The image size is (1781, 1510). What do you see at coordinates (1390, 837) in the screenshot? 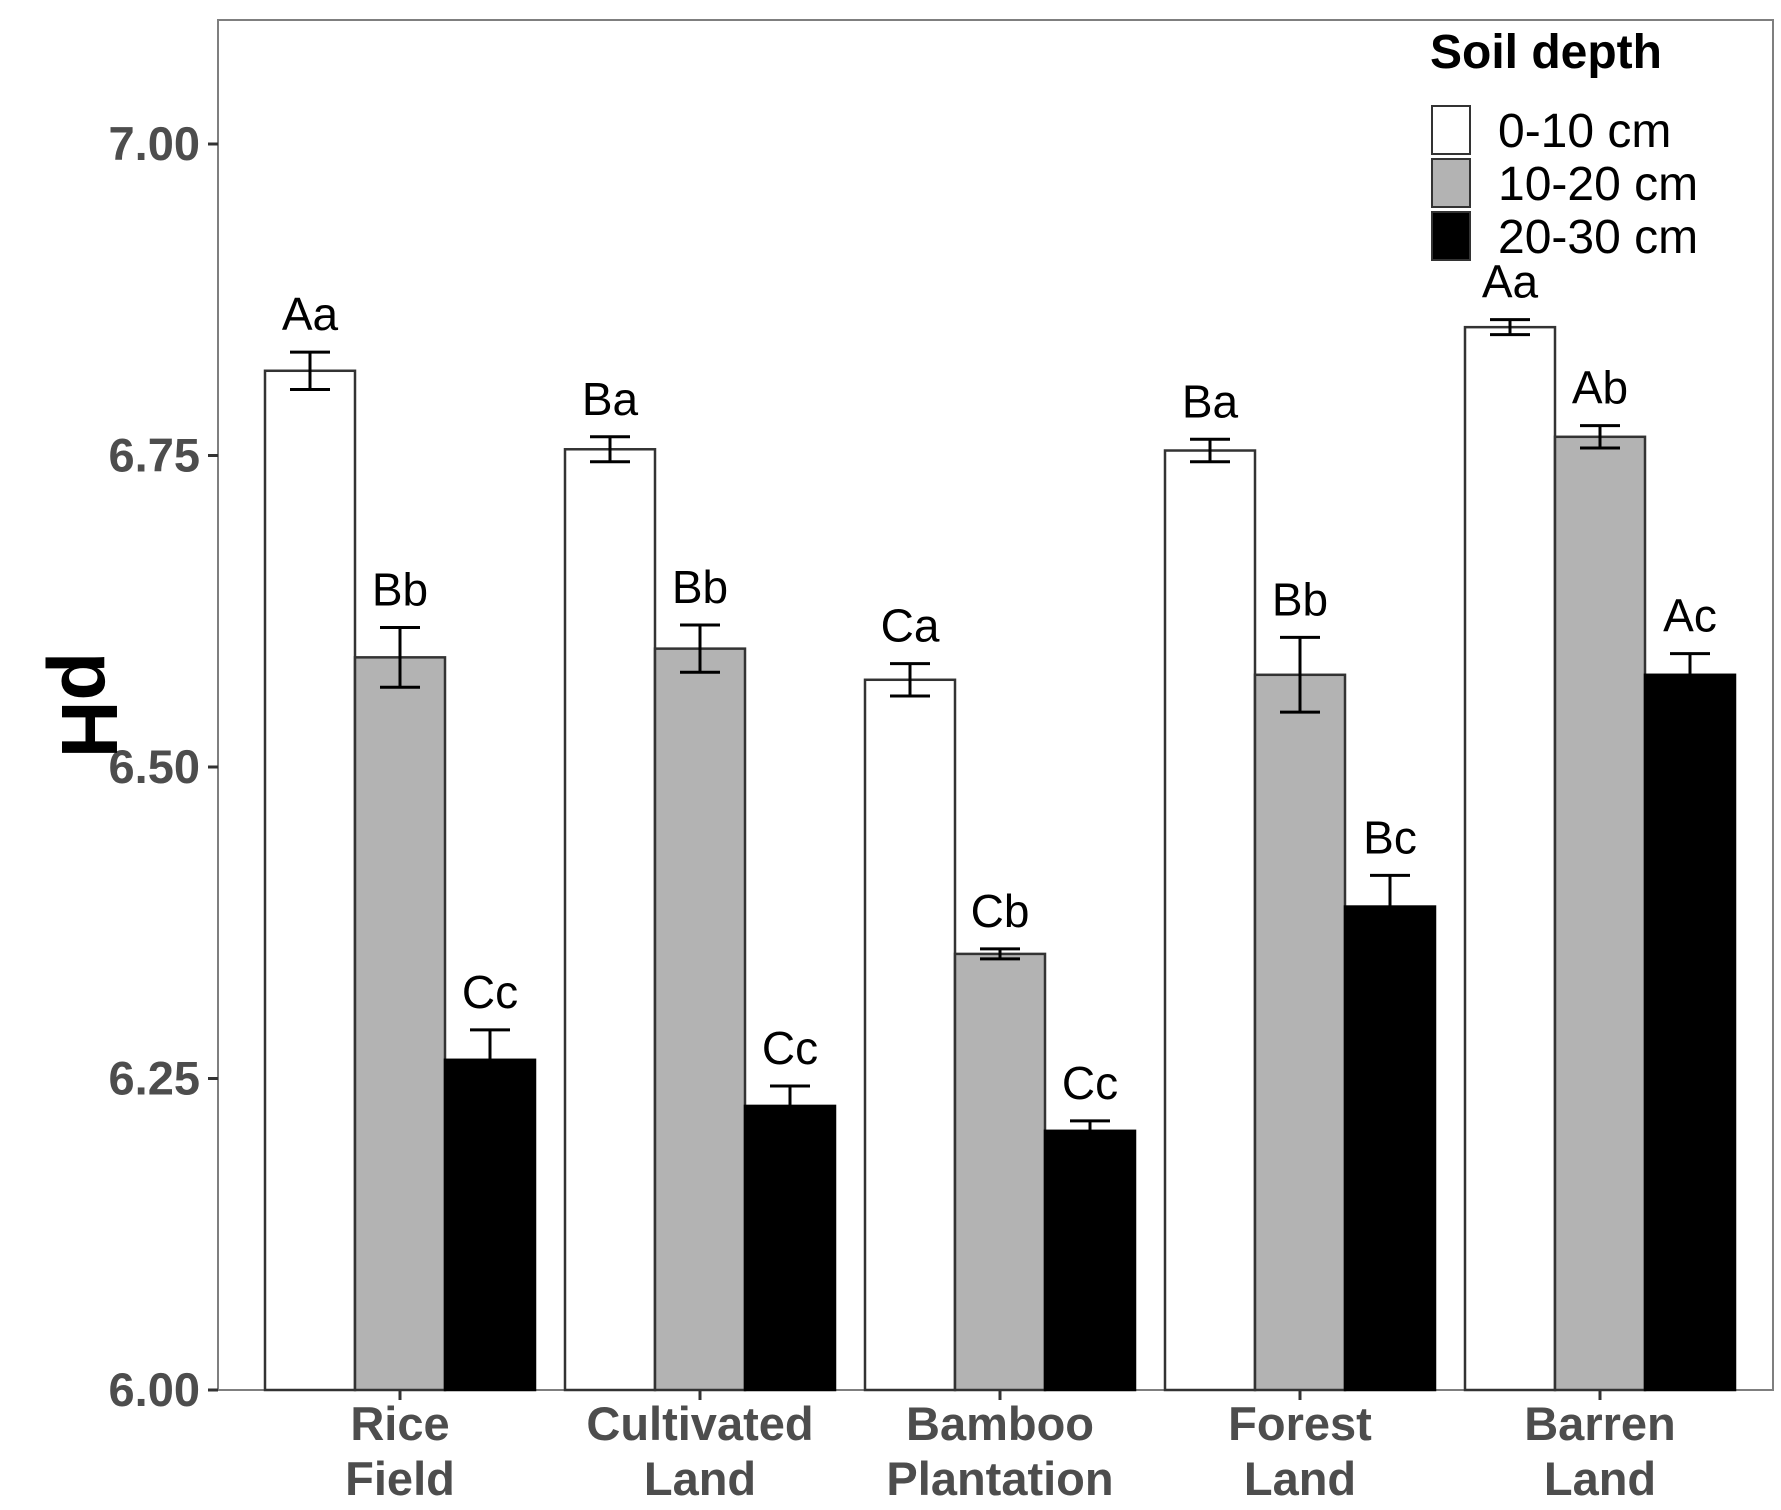
I see `data-label: Bc` at bounding box center [1390, 837].